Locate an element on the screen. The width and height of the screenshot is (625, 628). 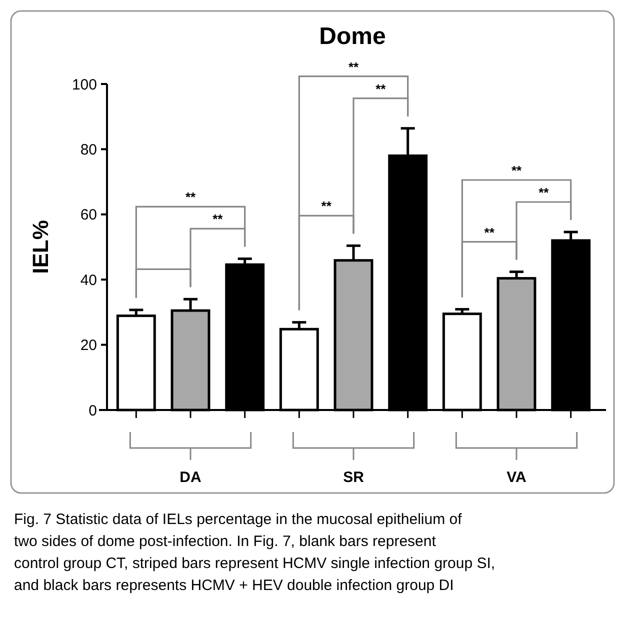
x-tick-label: SR is located at coordinates (353, 477).